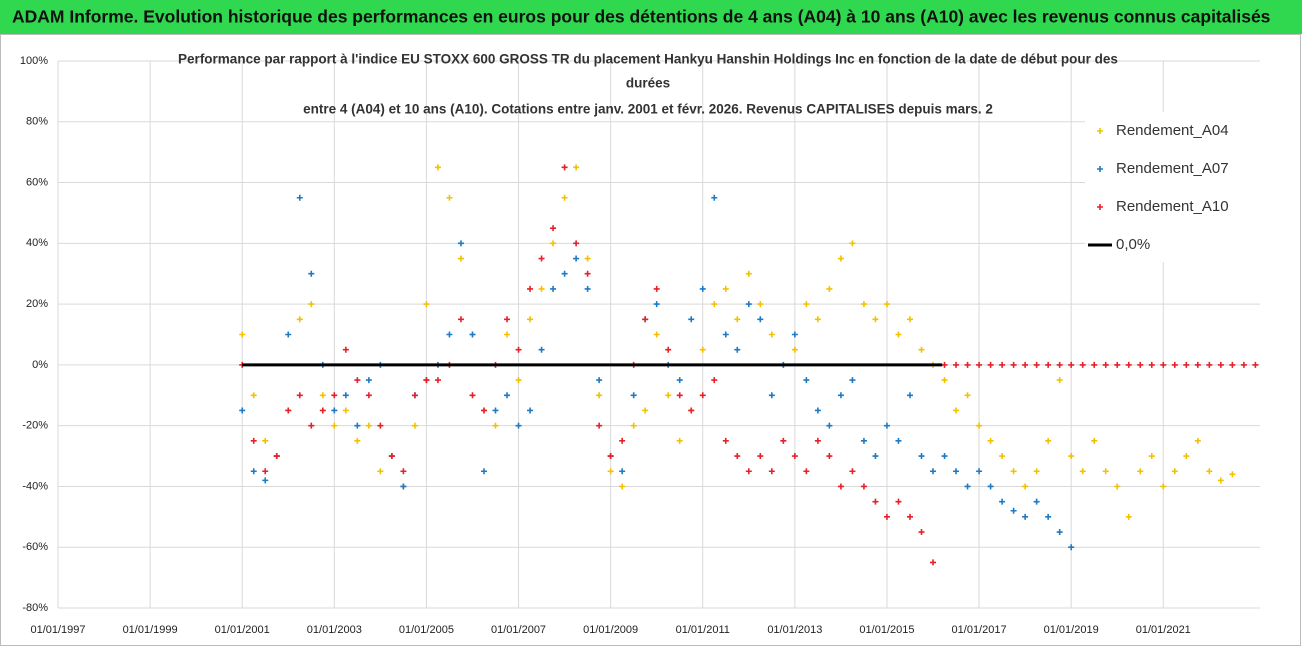 The height and width of the screenshot is (647, 1302). Describe the element at coordinates (35, 608) in the screenshot. I see `y-tick-label: -80%` at that location.